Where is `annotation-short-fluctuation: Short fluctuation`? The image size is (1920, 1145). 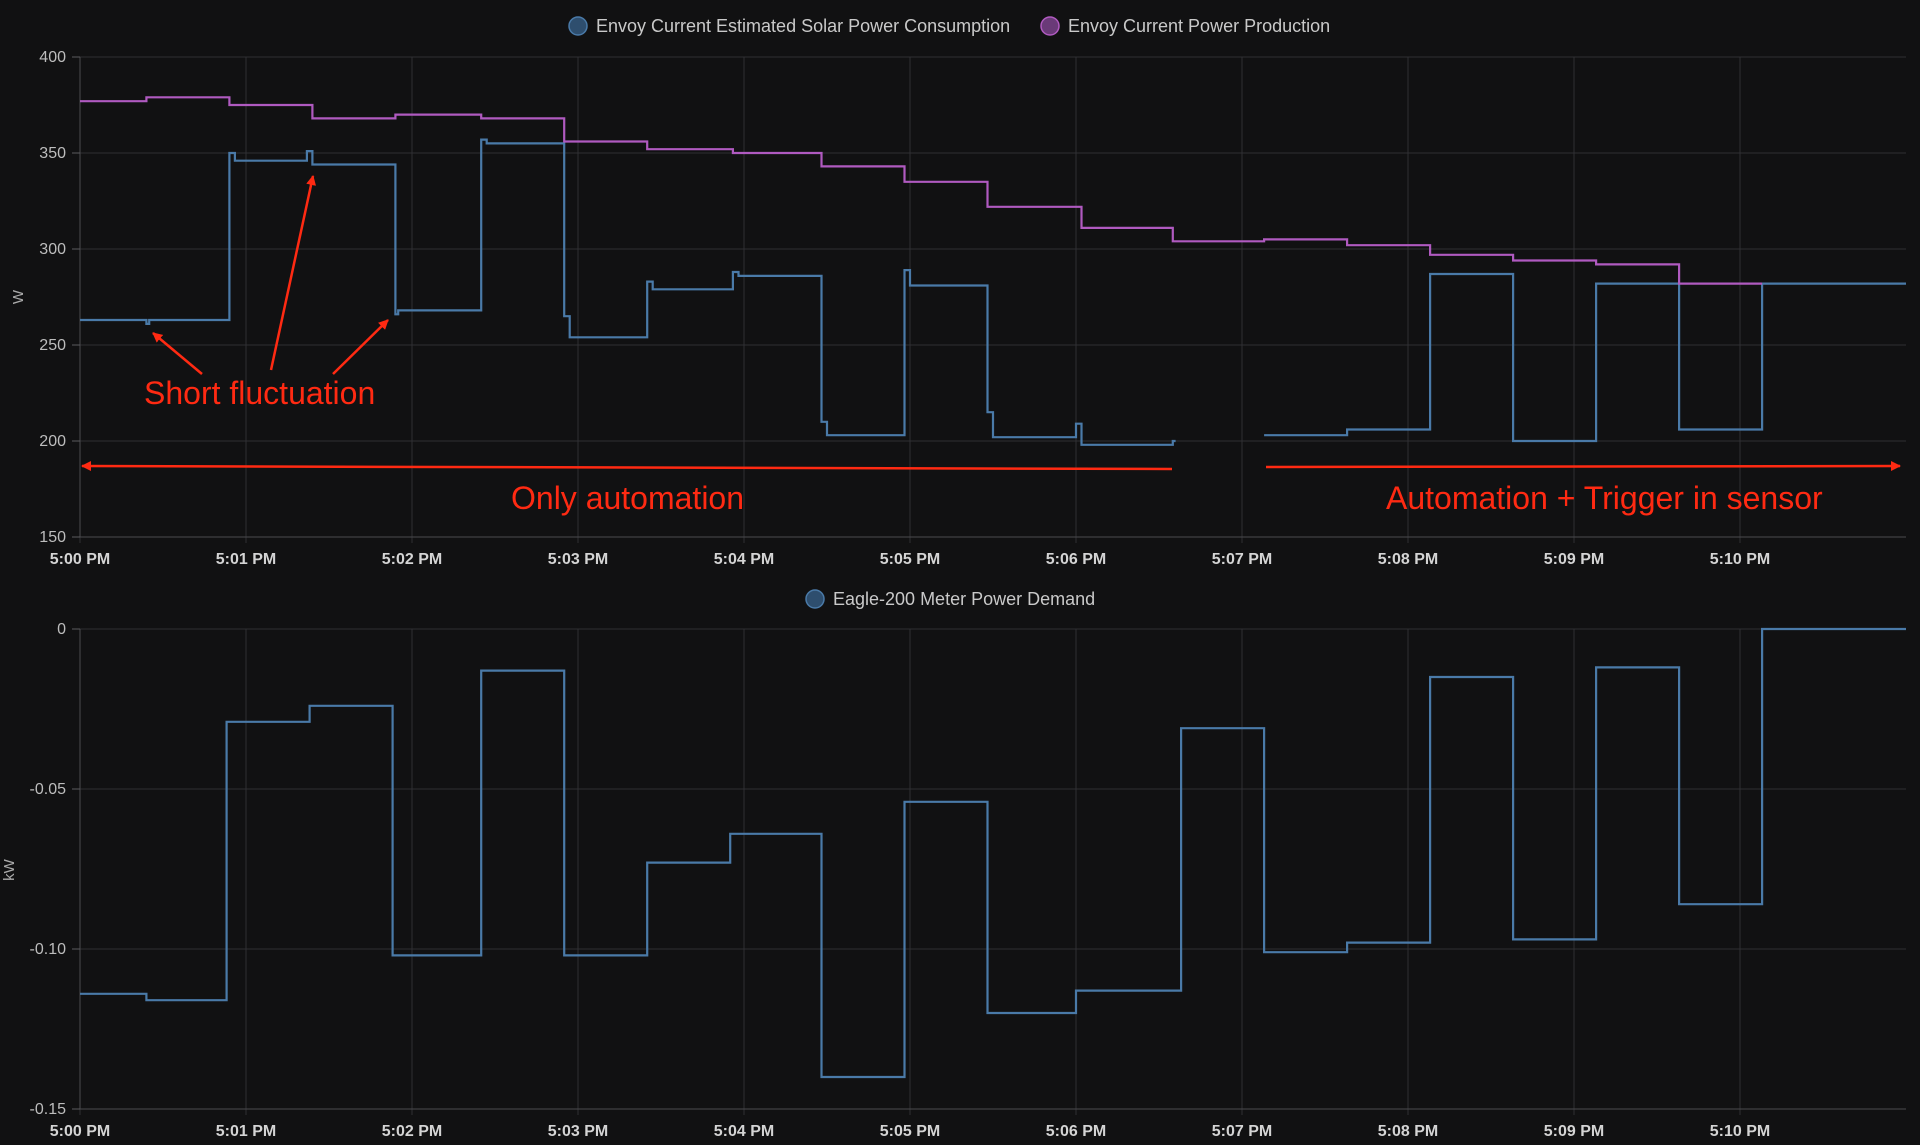
annotation-short-fluctuation: Short fluctuation is located at coordinates (259, 393).